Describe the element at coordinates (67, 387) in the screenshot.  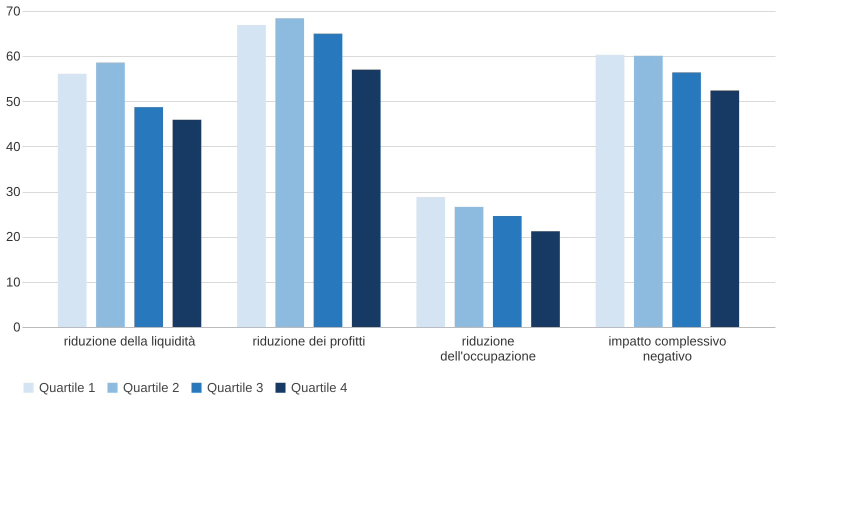
I see `legend-label: Quartile 1` at that location.